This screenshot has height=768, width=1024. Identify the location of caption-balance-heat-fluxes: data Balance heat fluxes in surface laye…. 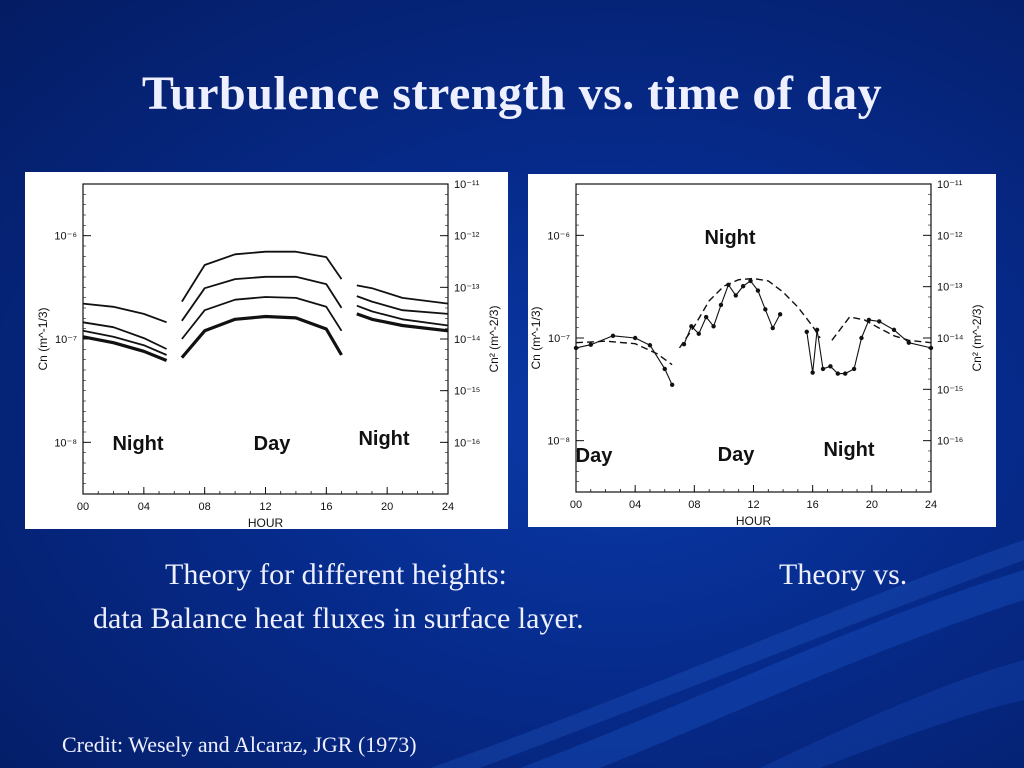
(338, 618).